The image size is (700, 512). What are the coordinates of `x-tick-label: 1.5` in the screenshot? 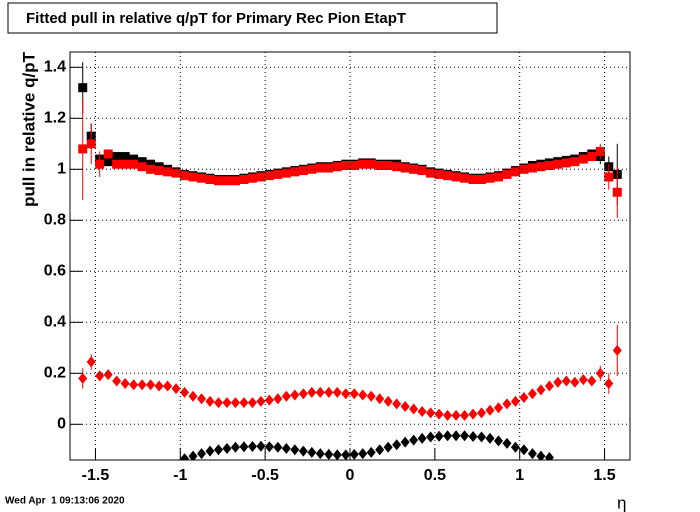 It's located at (604, 475).